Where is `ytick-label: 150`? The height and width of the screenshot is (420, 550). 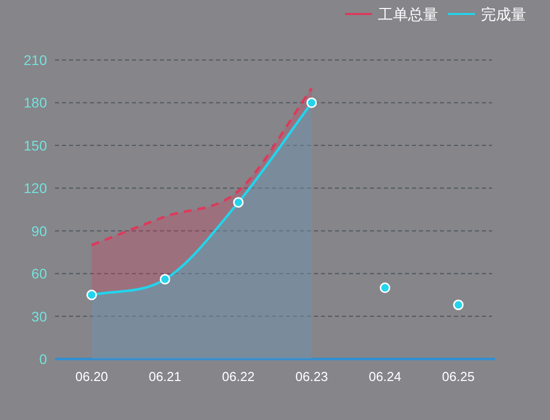
ytick-label: 150 is located at coordinates (35, 145).